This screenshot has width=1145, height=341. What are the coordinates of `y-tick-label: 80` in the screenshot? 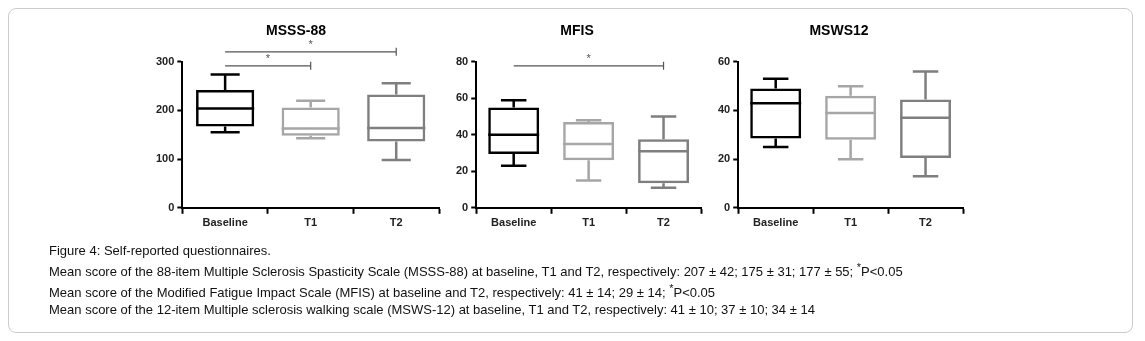 It's located at (462, 60).